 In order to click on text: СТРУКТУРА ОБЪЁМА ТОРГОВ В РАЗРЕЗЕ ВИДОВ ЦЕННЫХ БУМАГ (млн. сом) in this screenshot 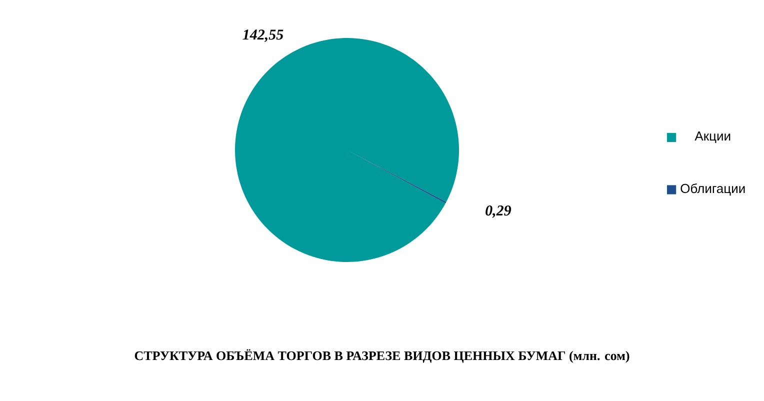, I will do `click(382, 356)`.